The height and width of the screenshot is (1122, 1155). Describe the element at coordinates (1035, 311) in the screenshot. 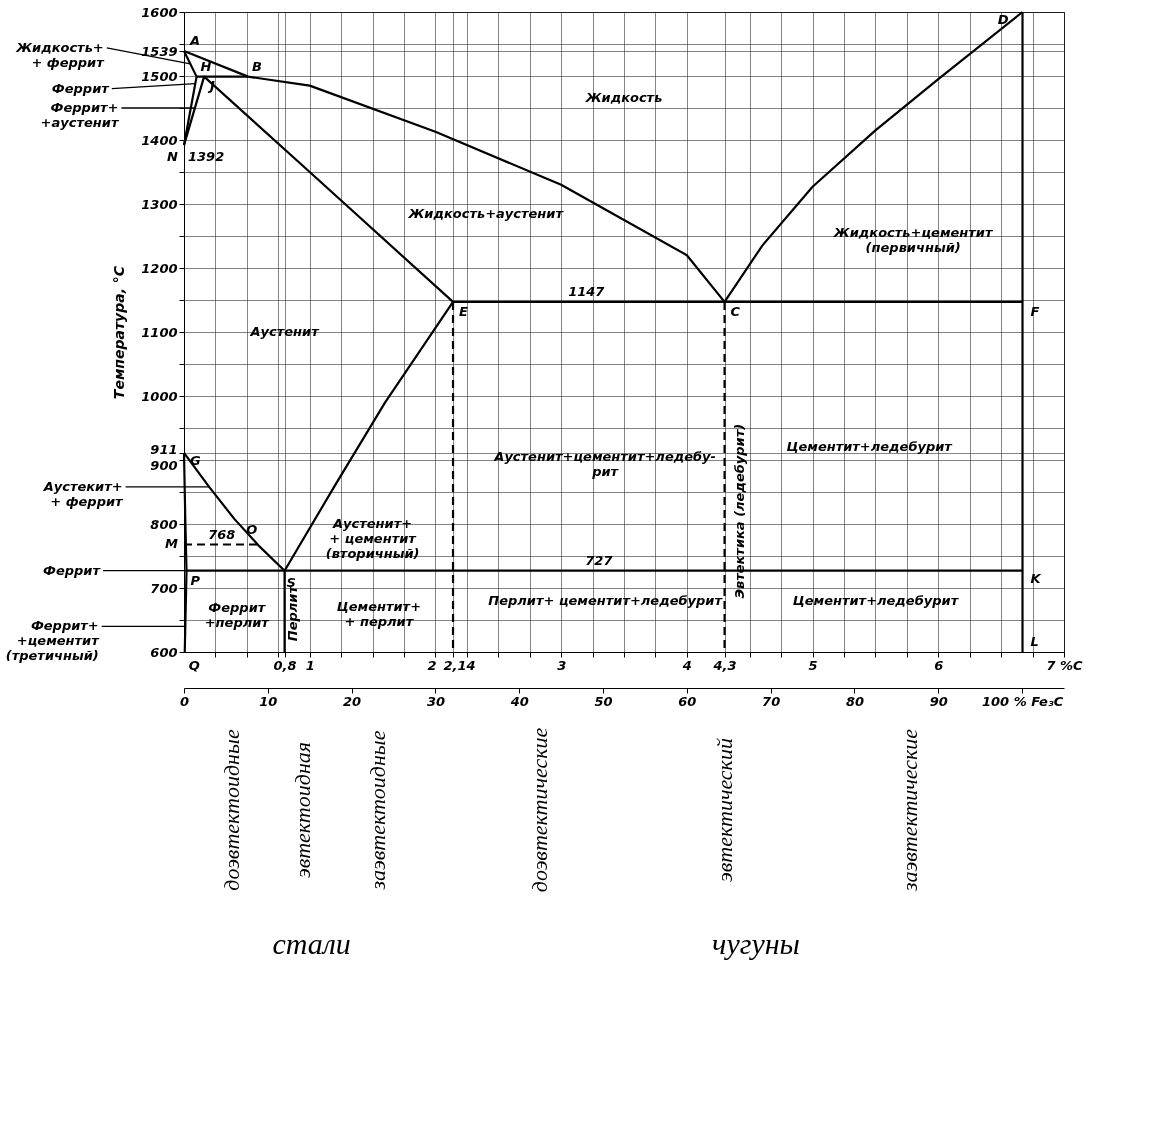

I see `annotation: F` at that location.